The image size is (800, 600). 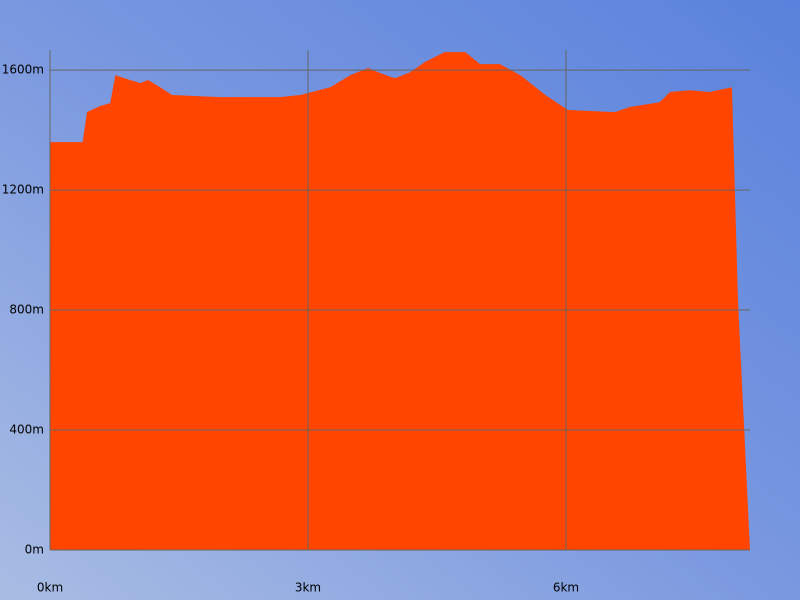 I want to click on y-tick-label: 0m, so click(x=34, y=550).